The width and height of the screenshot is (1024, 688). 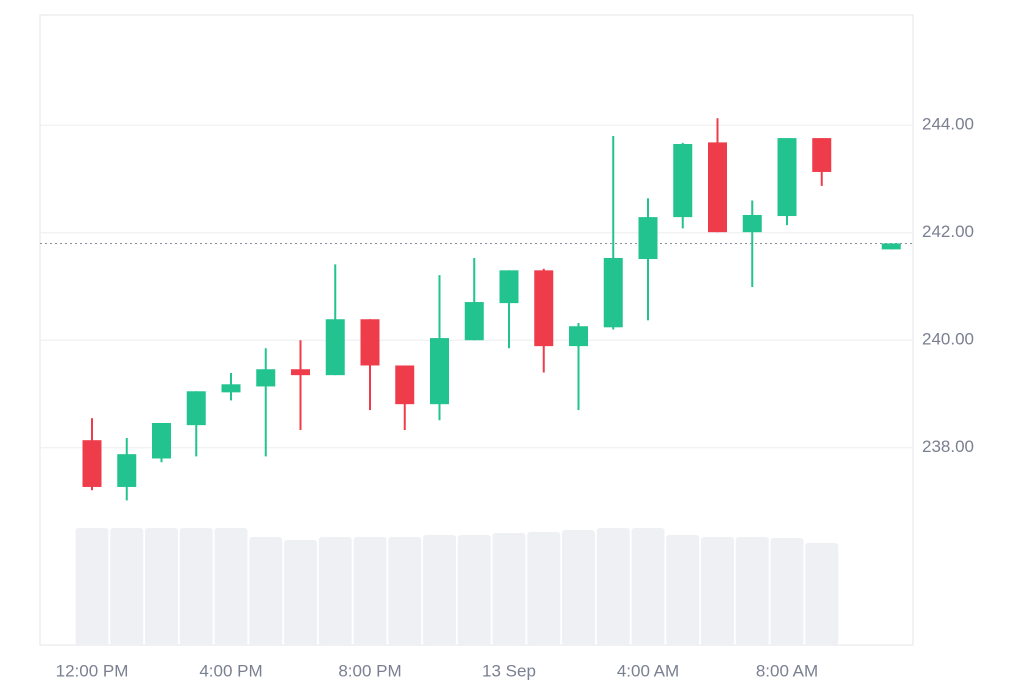 What do you see at coordinates (230, 670) in the screenshot?
I see `x-tick-label: 4:00 PM` at bounding box center [230, 670].